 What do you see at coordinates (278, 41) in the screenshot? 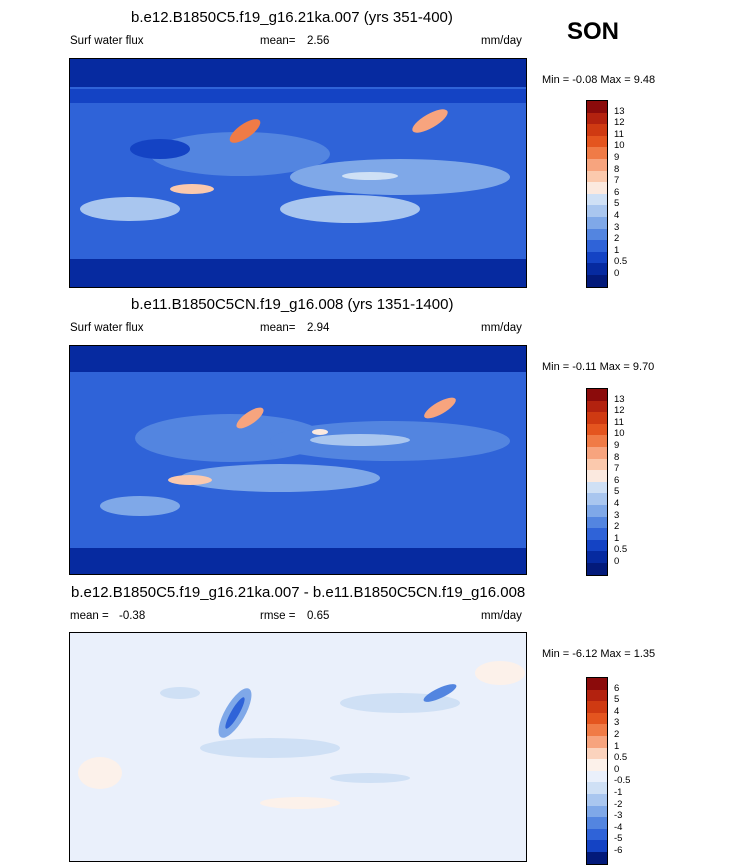
I see `panel1-mean-label: mean=` at bounding box center [278, 41].